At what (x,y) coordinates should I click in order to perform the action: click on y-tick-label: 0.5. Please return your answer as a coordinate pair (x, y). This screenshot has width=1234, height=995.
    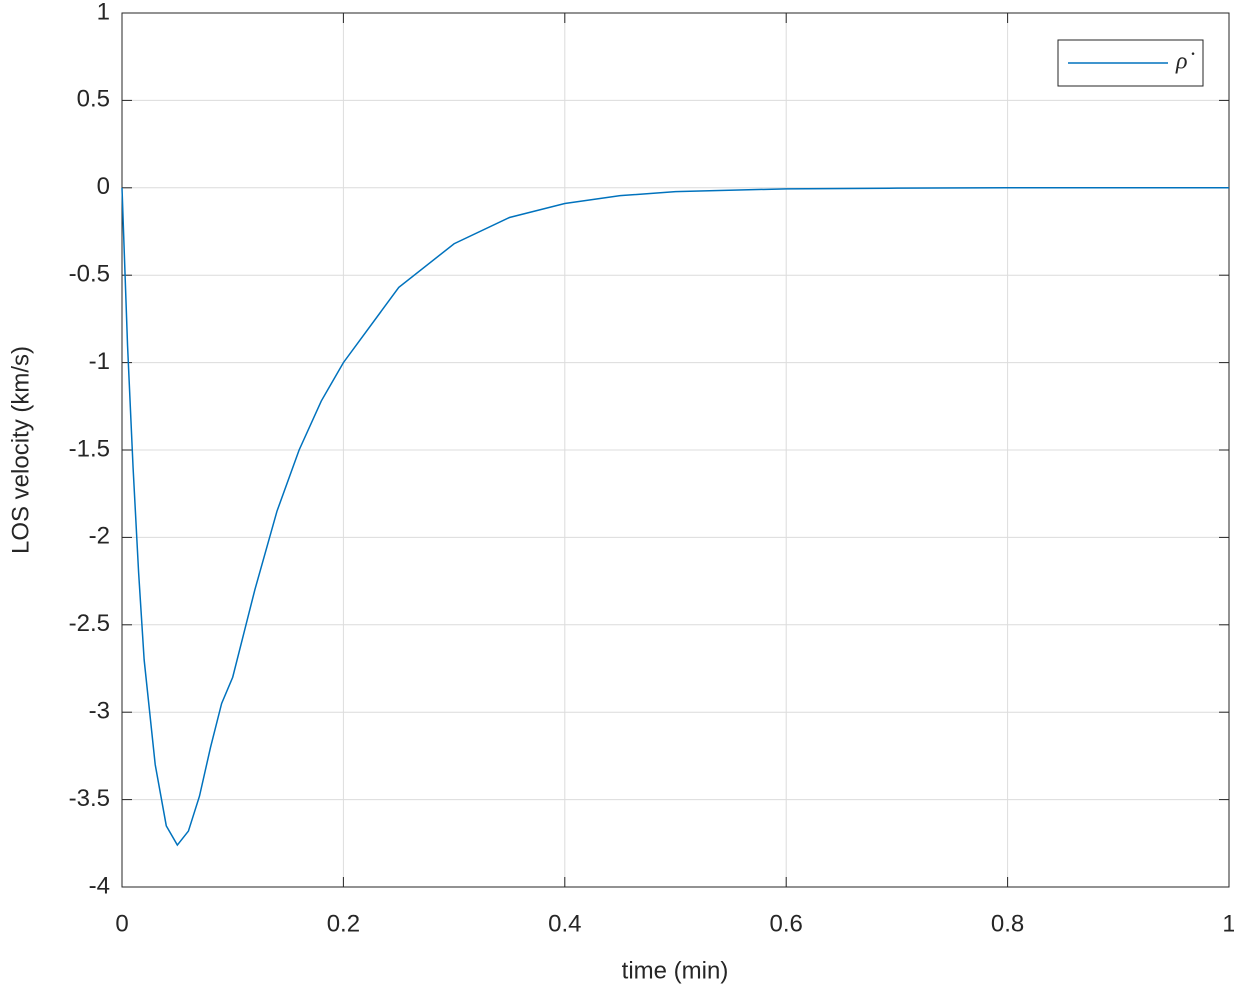
    Looking at the image, I should click on (93, 99).